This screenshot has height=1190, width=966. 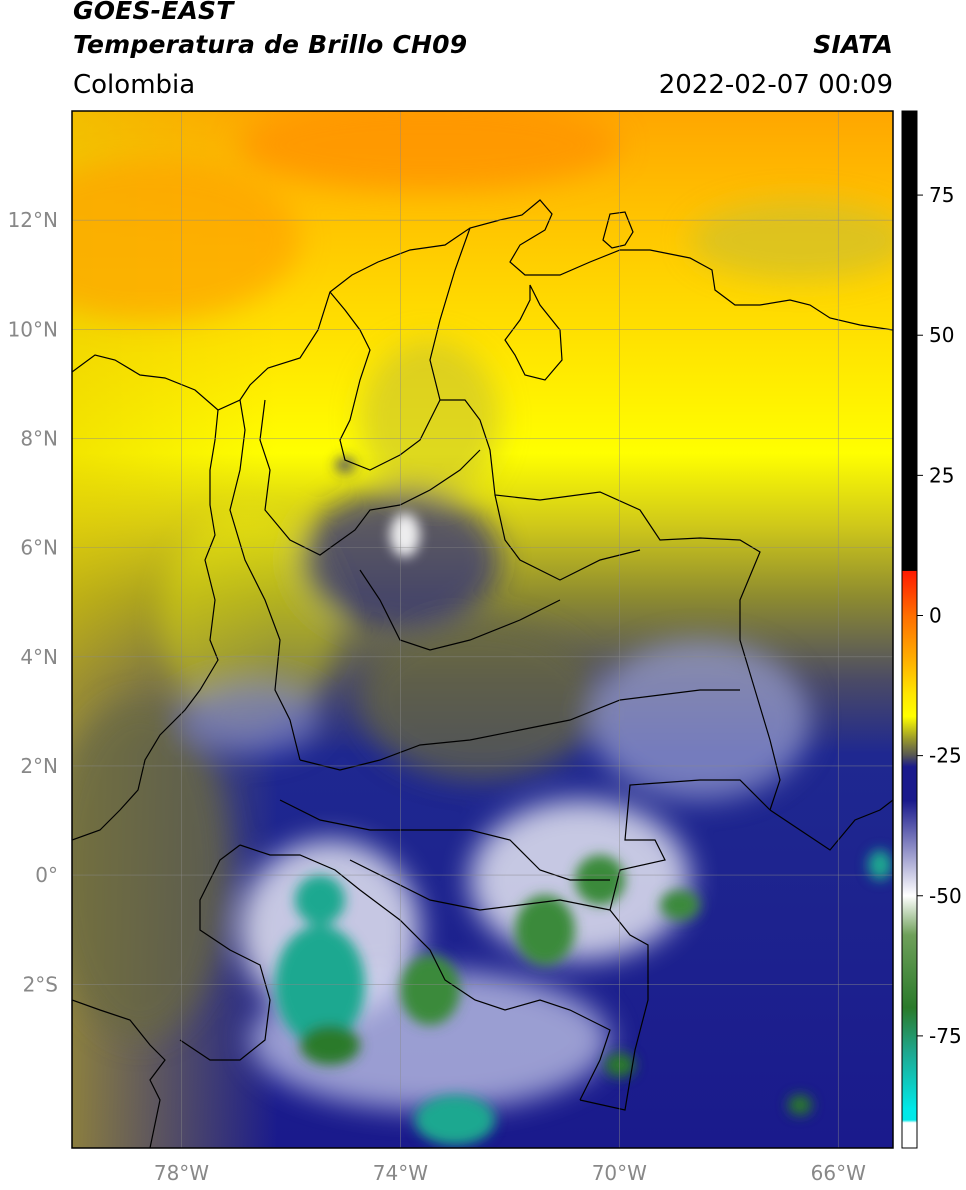 What do you see at coordinates (33, 602) in the screenshot?
I see `latitude-axis: 12°N 10°N 8°N 6°N 4°N 2°N 0° 2°S` at bounding box center [33, 602].